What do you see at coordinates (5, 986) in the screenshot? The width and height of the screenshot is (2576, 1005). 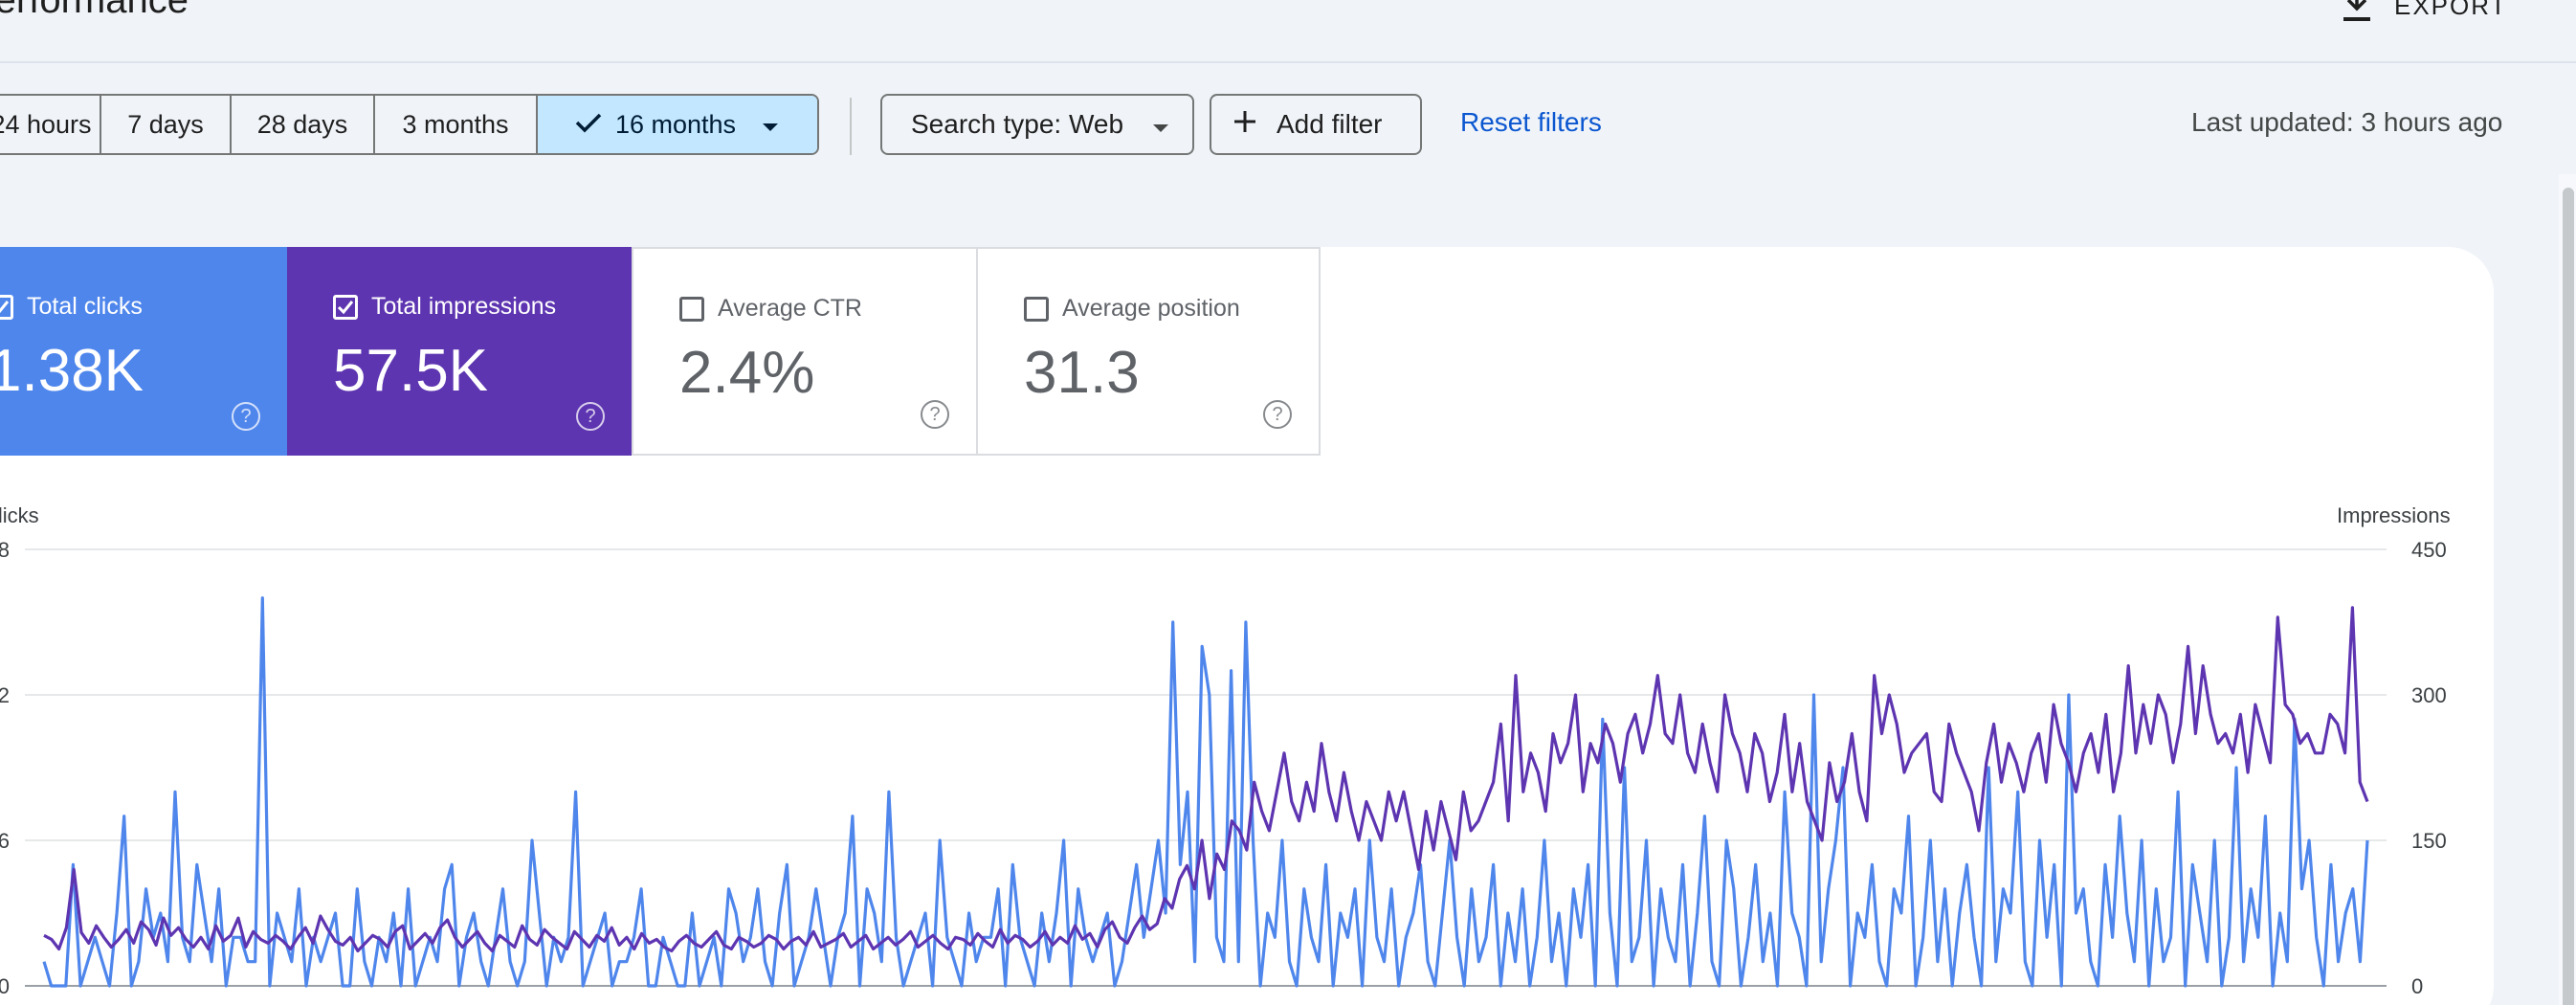 I see `left-tick-label: 0` at bounding box center [5, 986].